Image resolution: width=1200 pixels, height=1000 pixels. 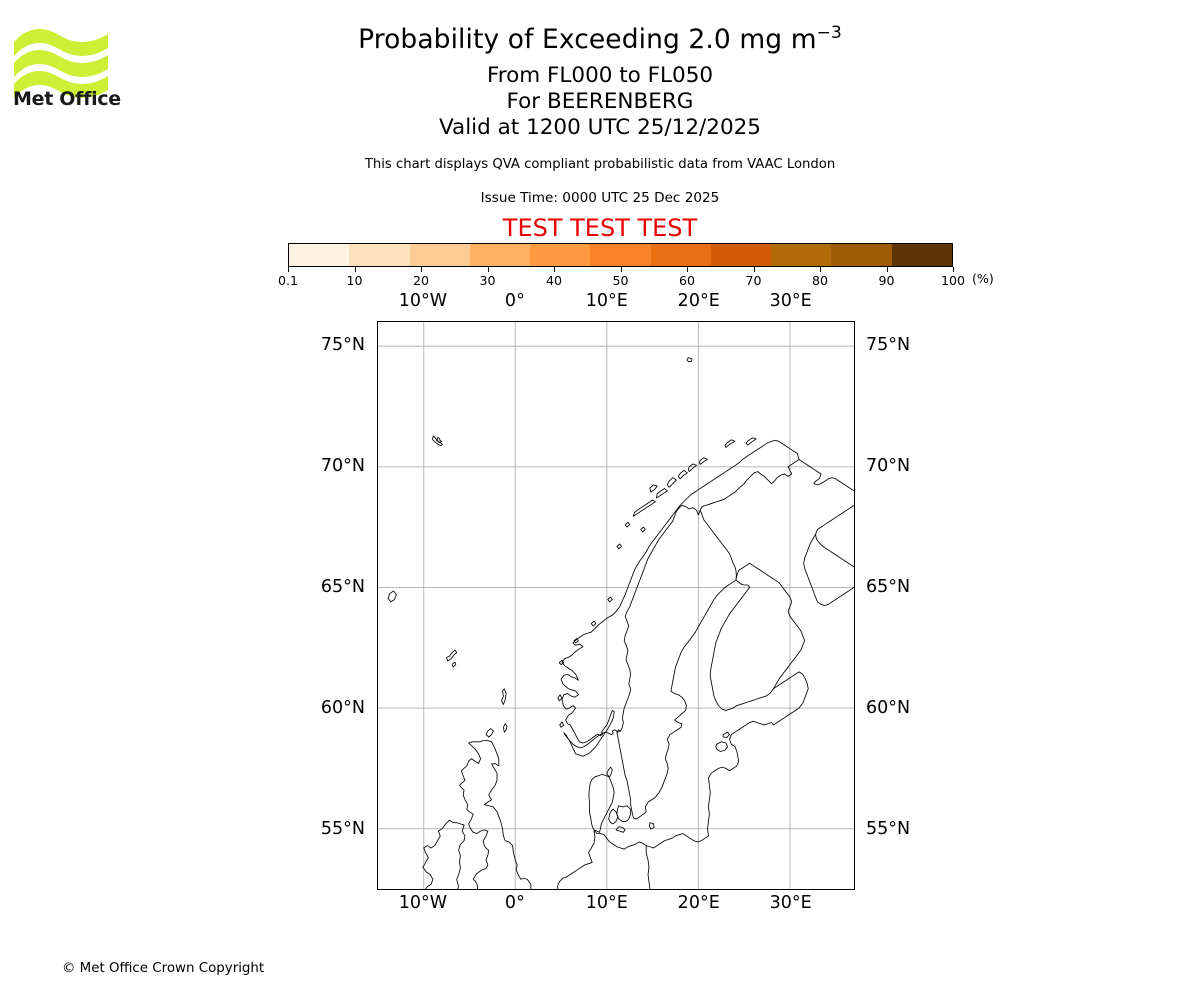 I want to click on page-title: Probability of Exceeding 2.0 mg m−3, so click(x=600, y=39).